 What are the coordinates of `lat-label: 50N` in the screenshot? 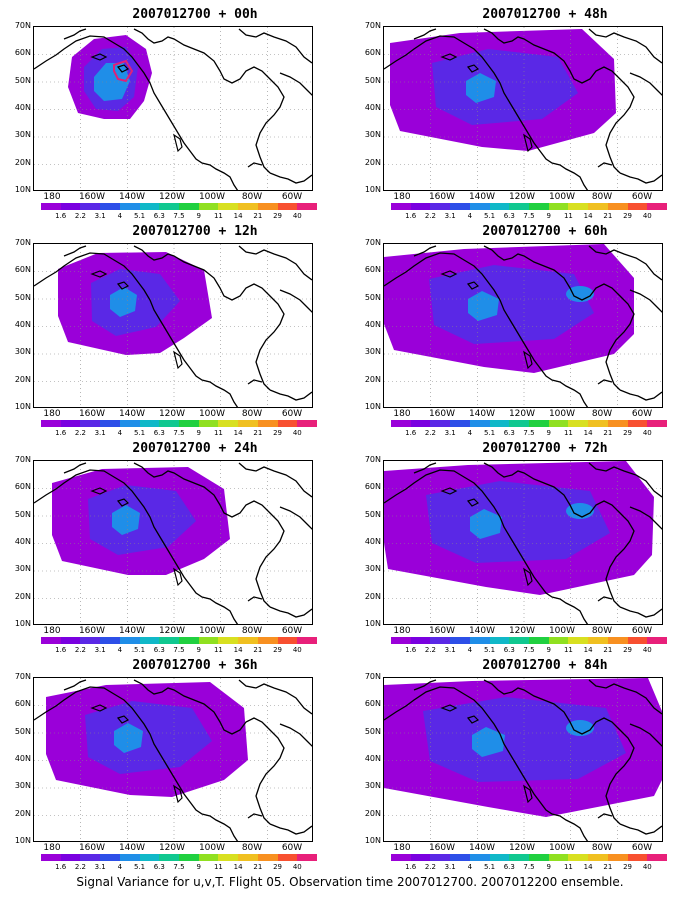 It's located at (372, 297).